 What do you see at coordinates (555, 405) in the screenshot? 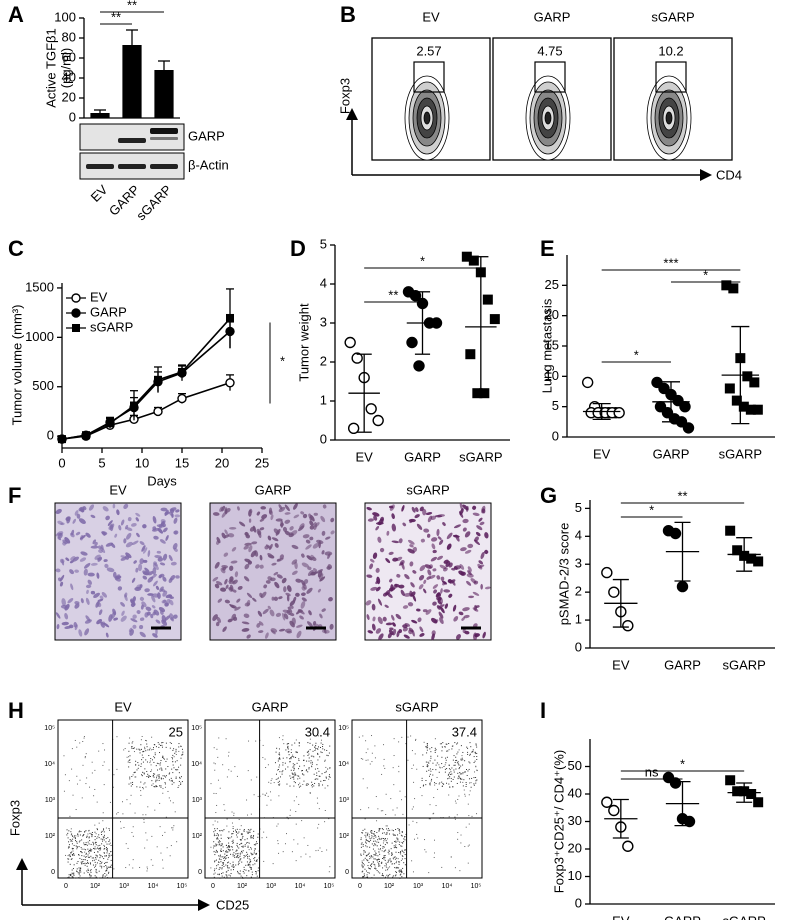
I see `y-tick-label: 5` at bounding box center [555, 405].